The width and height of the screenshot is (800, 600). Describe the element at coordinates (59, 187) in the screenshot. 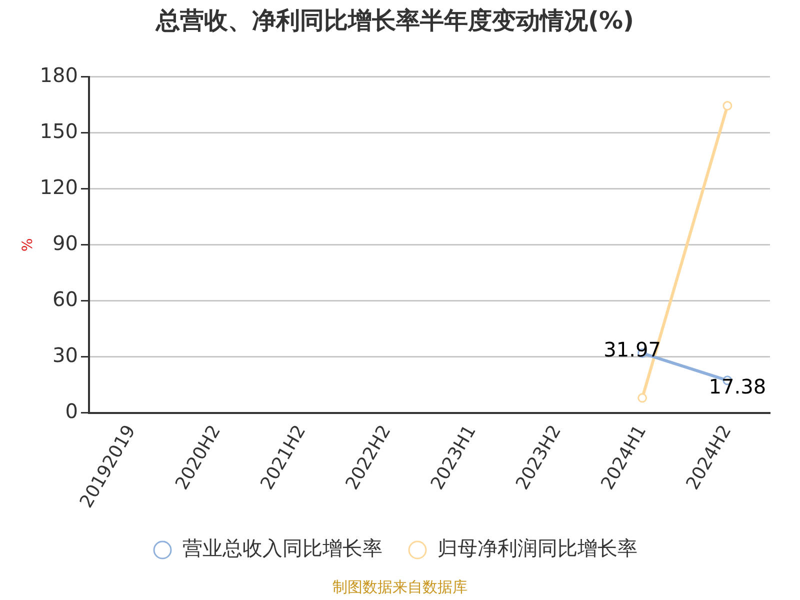

I see `y-tick-label: 120` at that location.